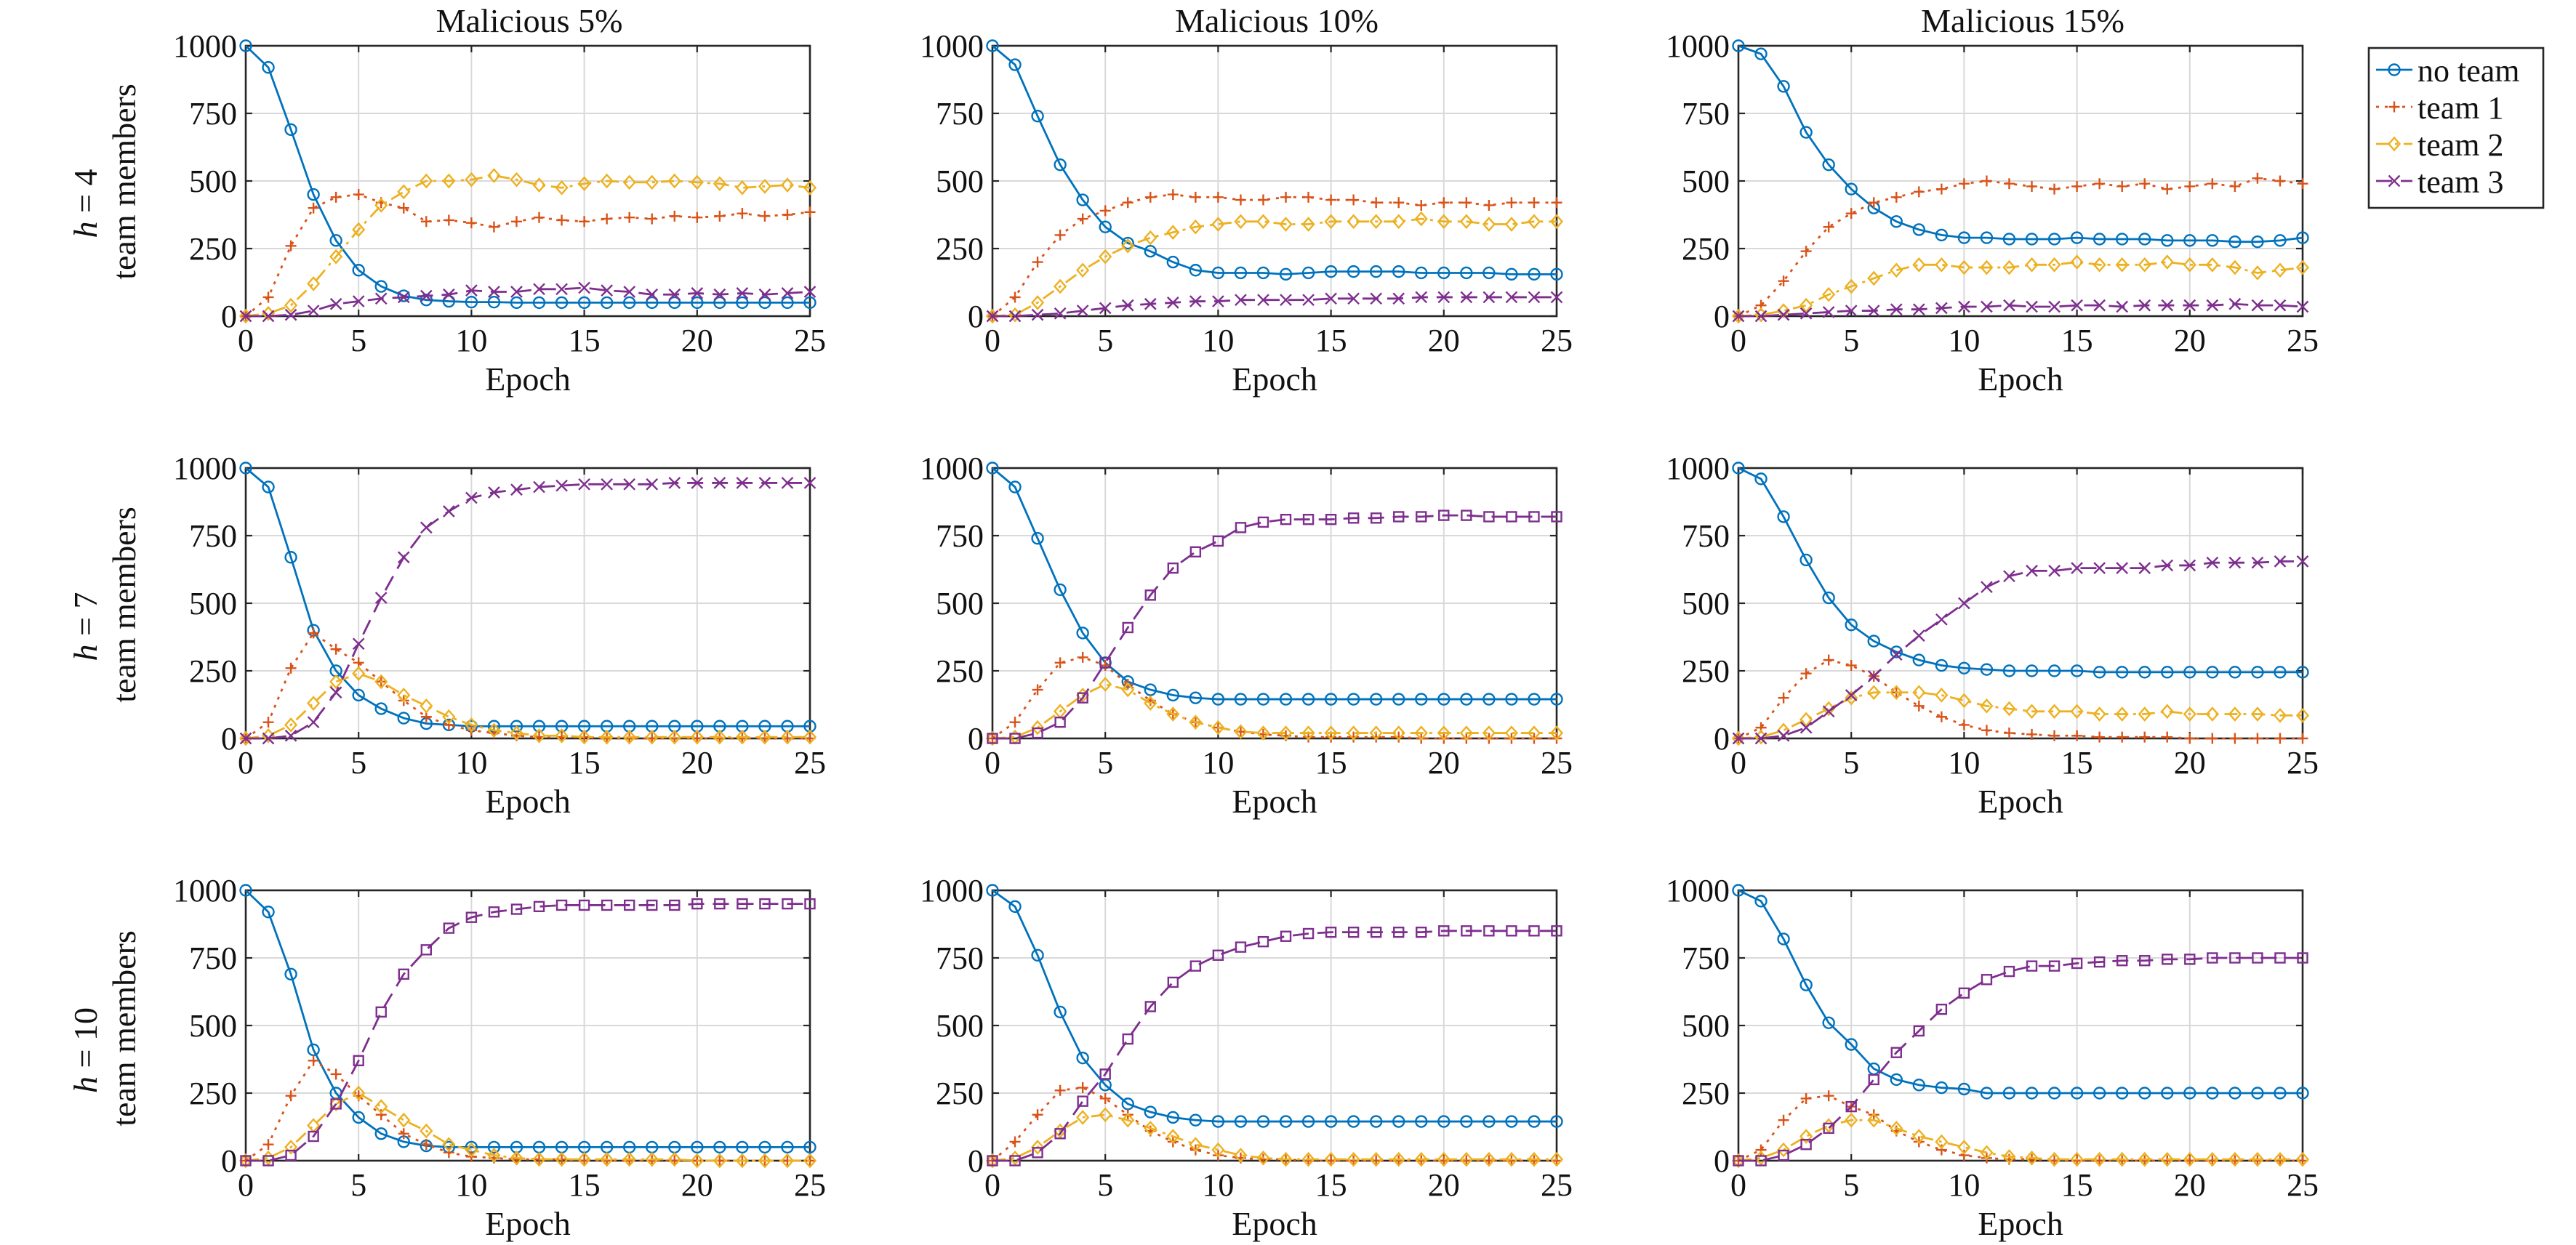 Image resolution: width=2576 pixels, height=1245 pixels. What do you see at coordinates (471, 340) in the screenshot?
I see `x-tick-label: 10` at bounding box center [471, 340].